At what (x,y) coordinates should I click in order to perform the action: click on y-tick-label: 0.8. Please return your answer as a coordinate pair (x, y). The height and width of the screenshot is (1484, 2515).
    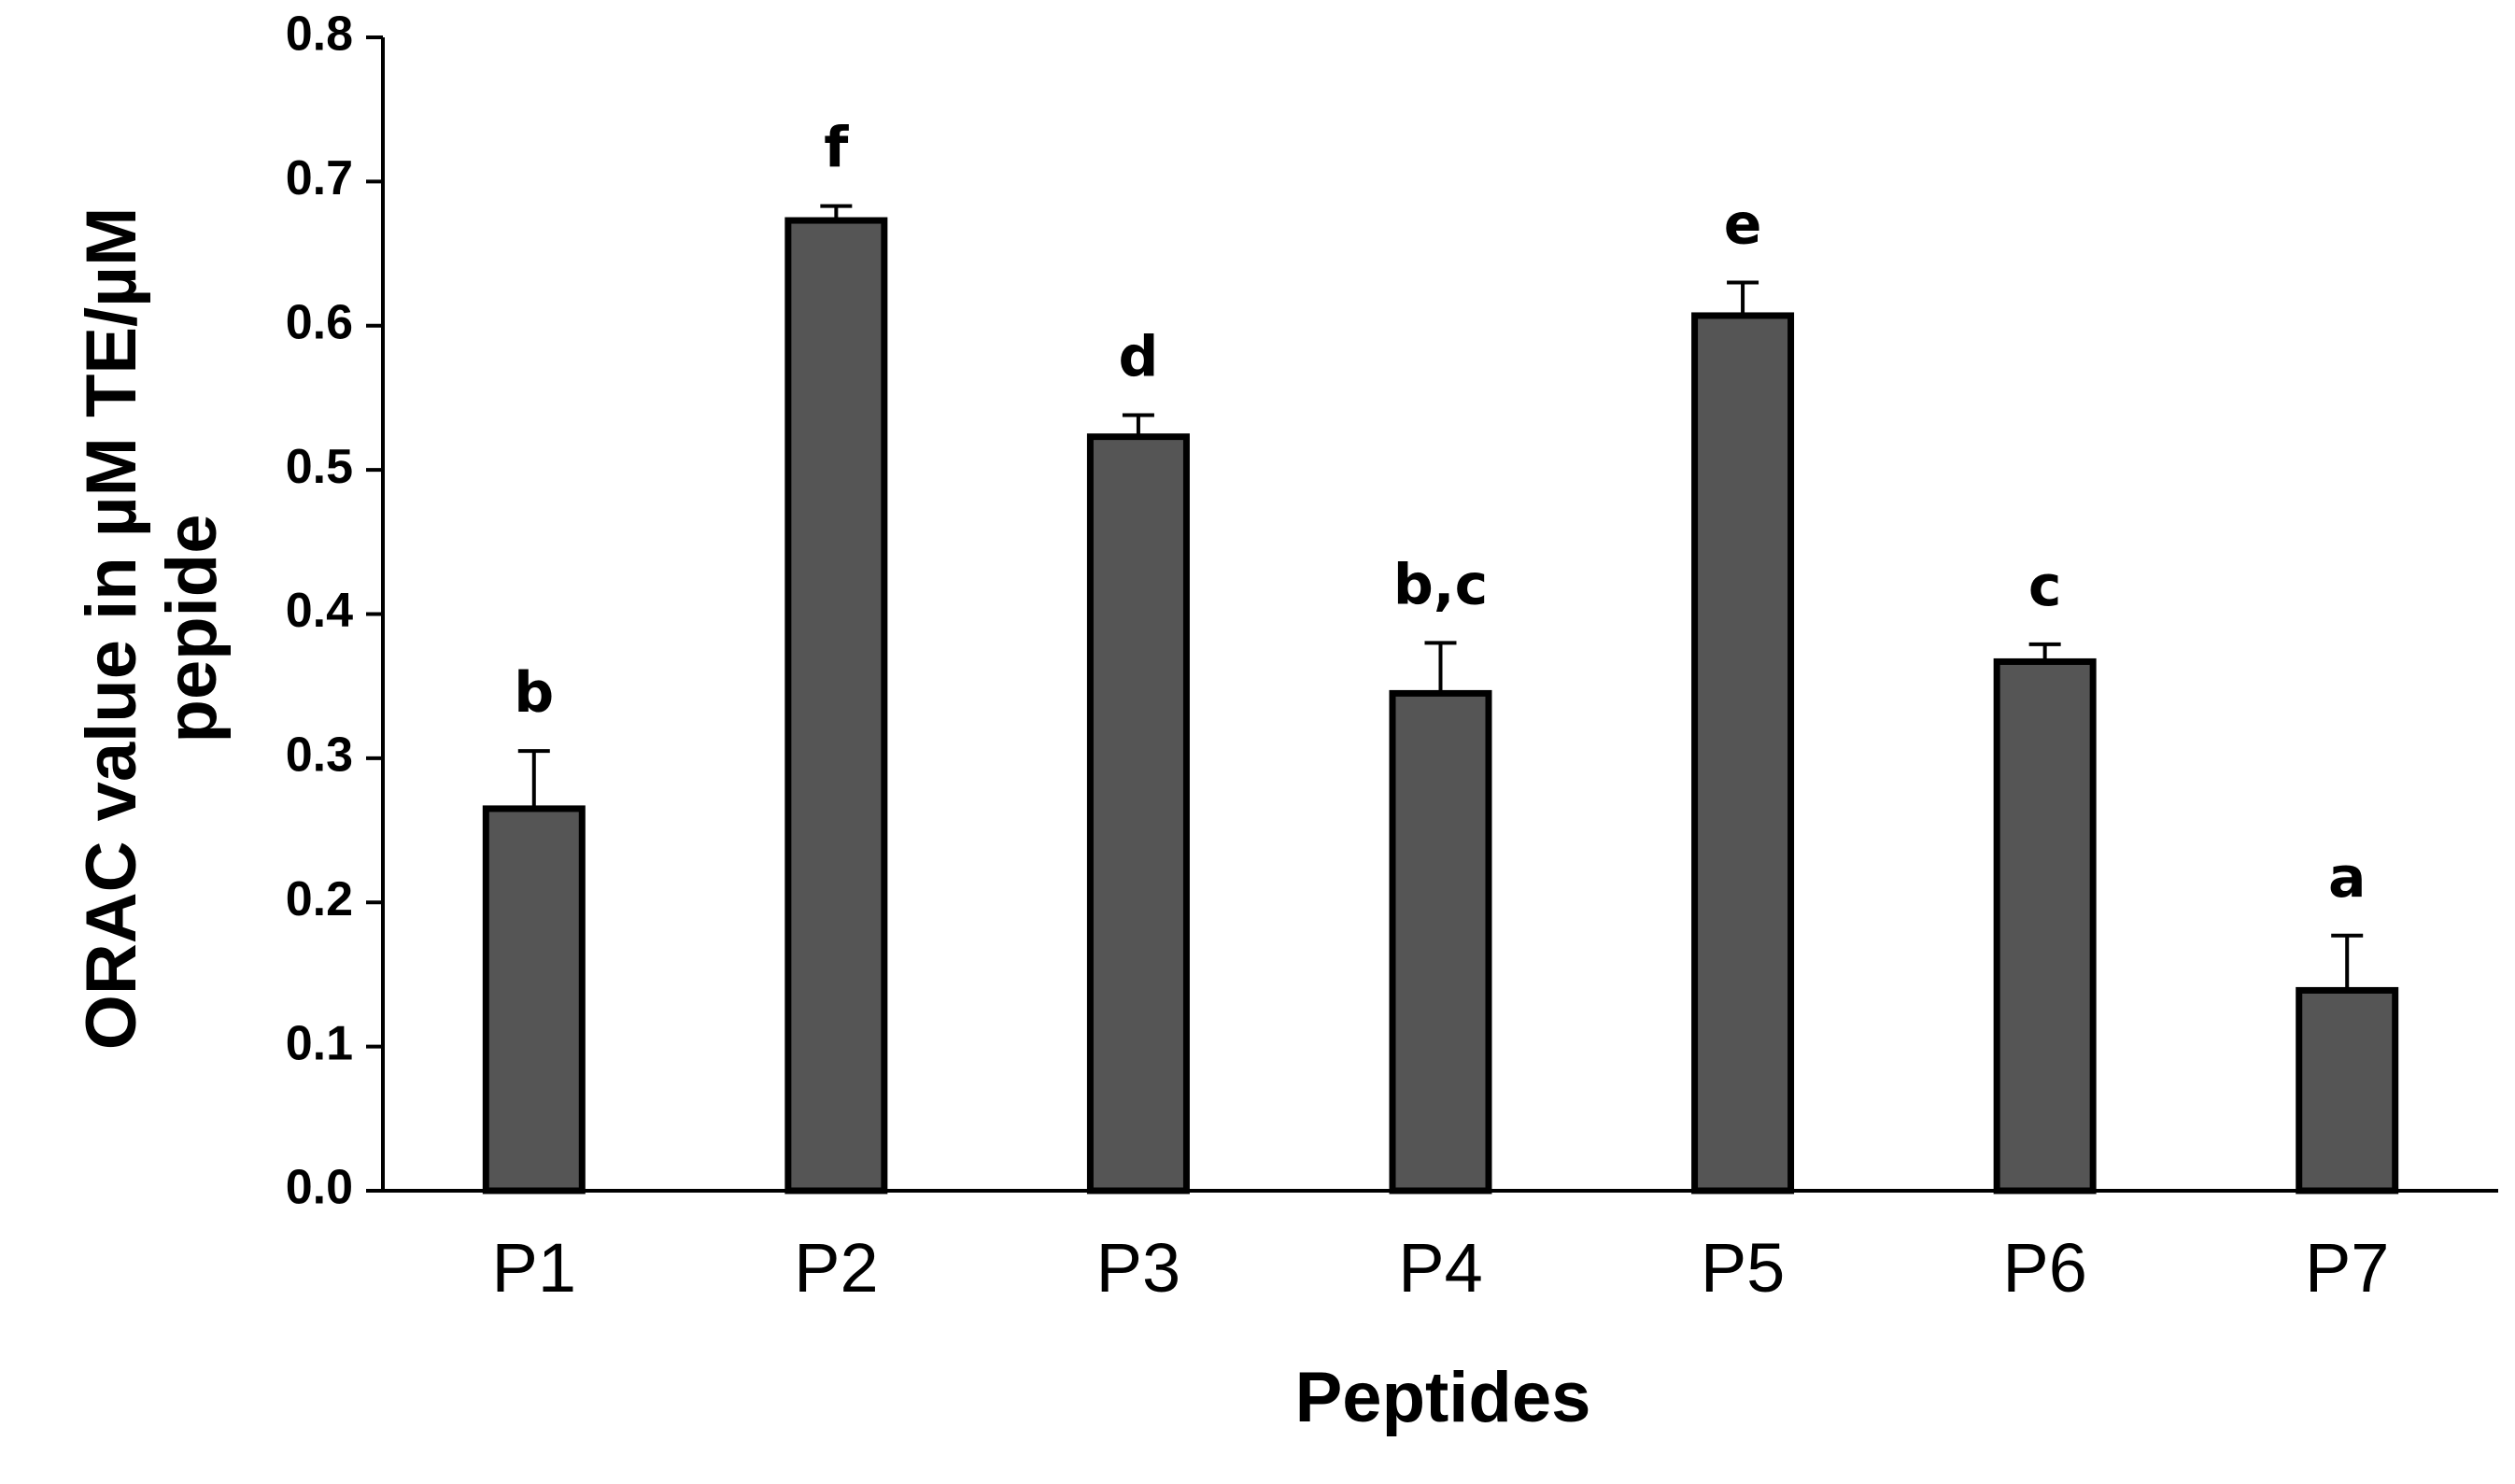
    Looking at the image, I should click on (319, 34).